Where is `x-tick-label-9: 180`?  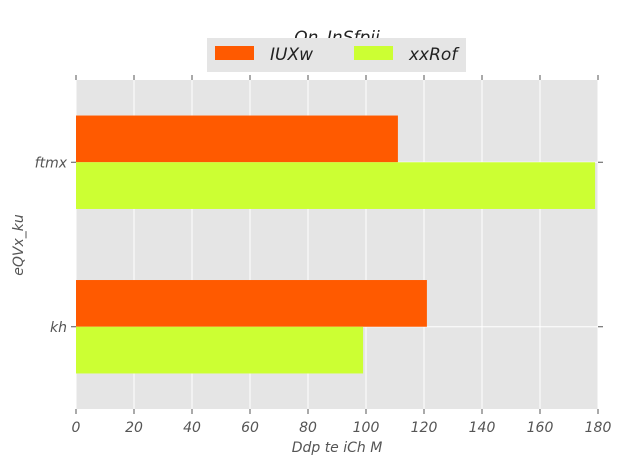
x-tick-label-9: 180 is located at coordinates (598, 428).